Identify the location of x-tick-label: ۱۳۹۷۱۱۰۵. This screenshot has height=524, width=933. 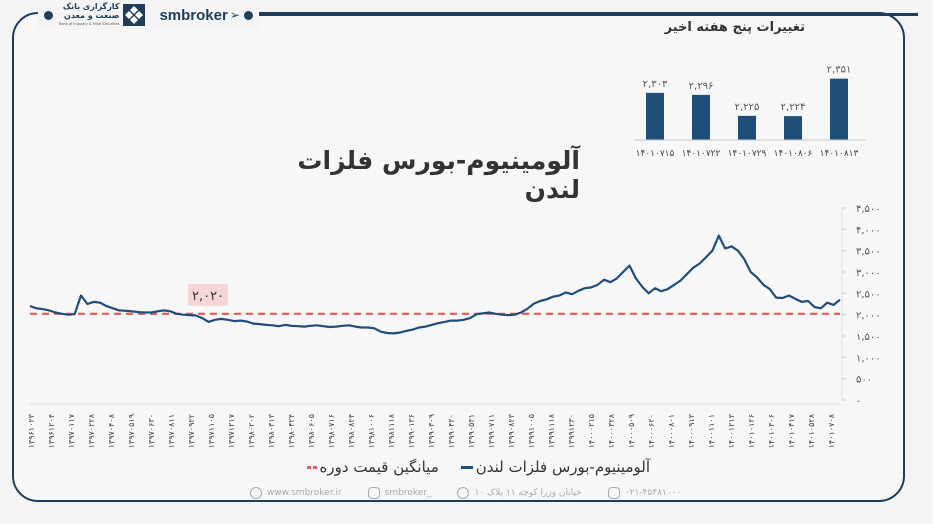
(211, 431).